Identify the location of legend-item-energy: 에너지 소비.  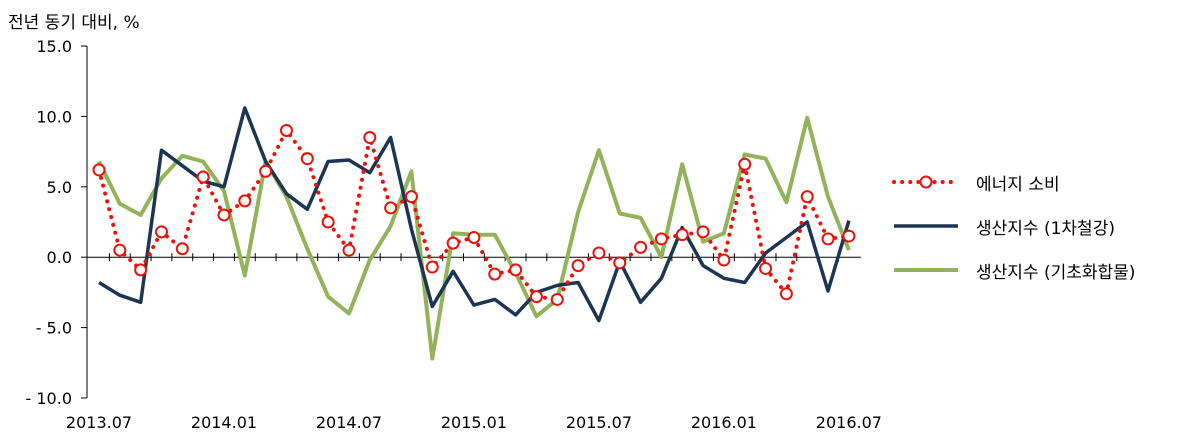
(1012, 182).